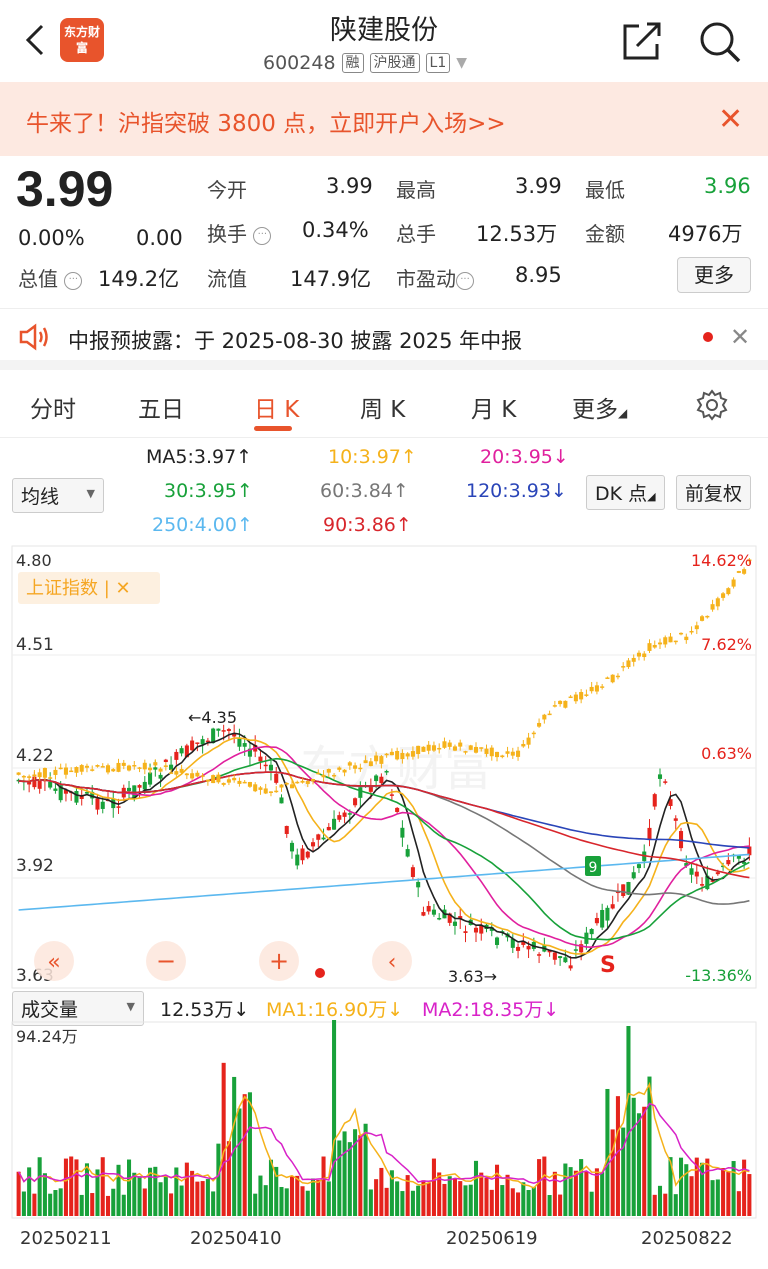 This screenshot has height=1269, width=768. I want to click on signal-nine: 9, so click(593, 868).